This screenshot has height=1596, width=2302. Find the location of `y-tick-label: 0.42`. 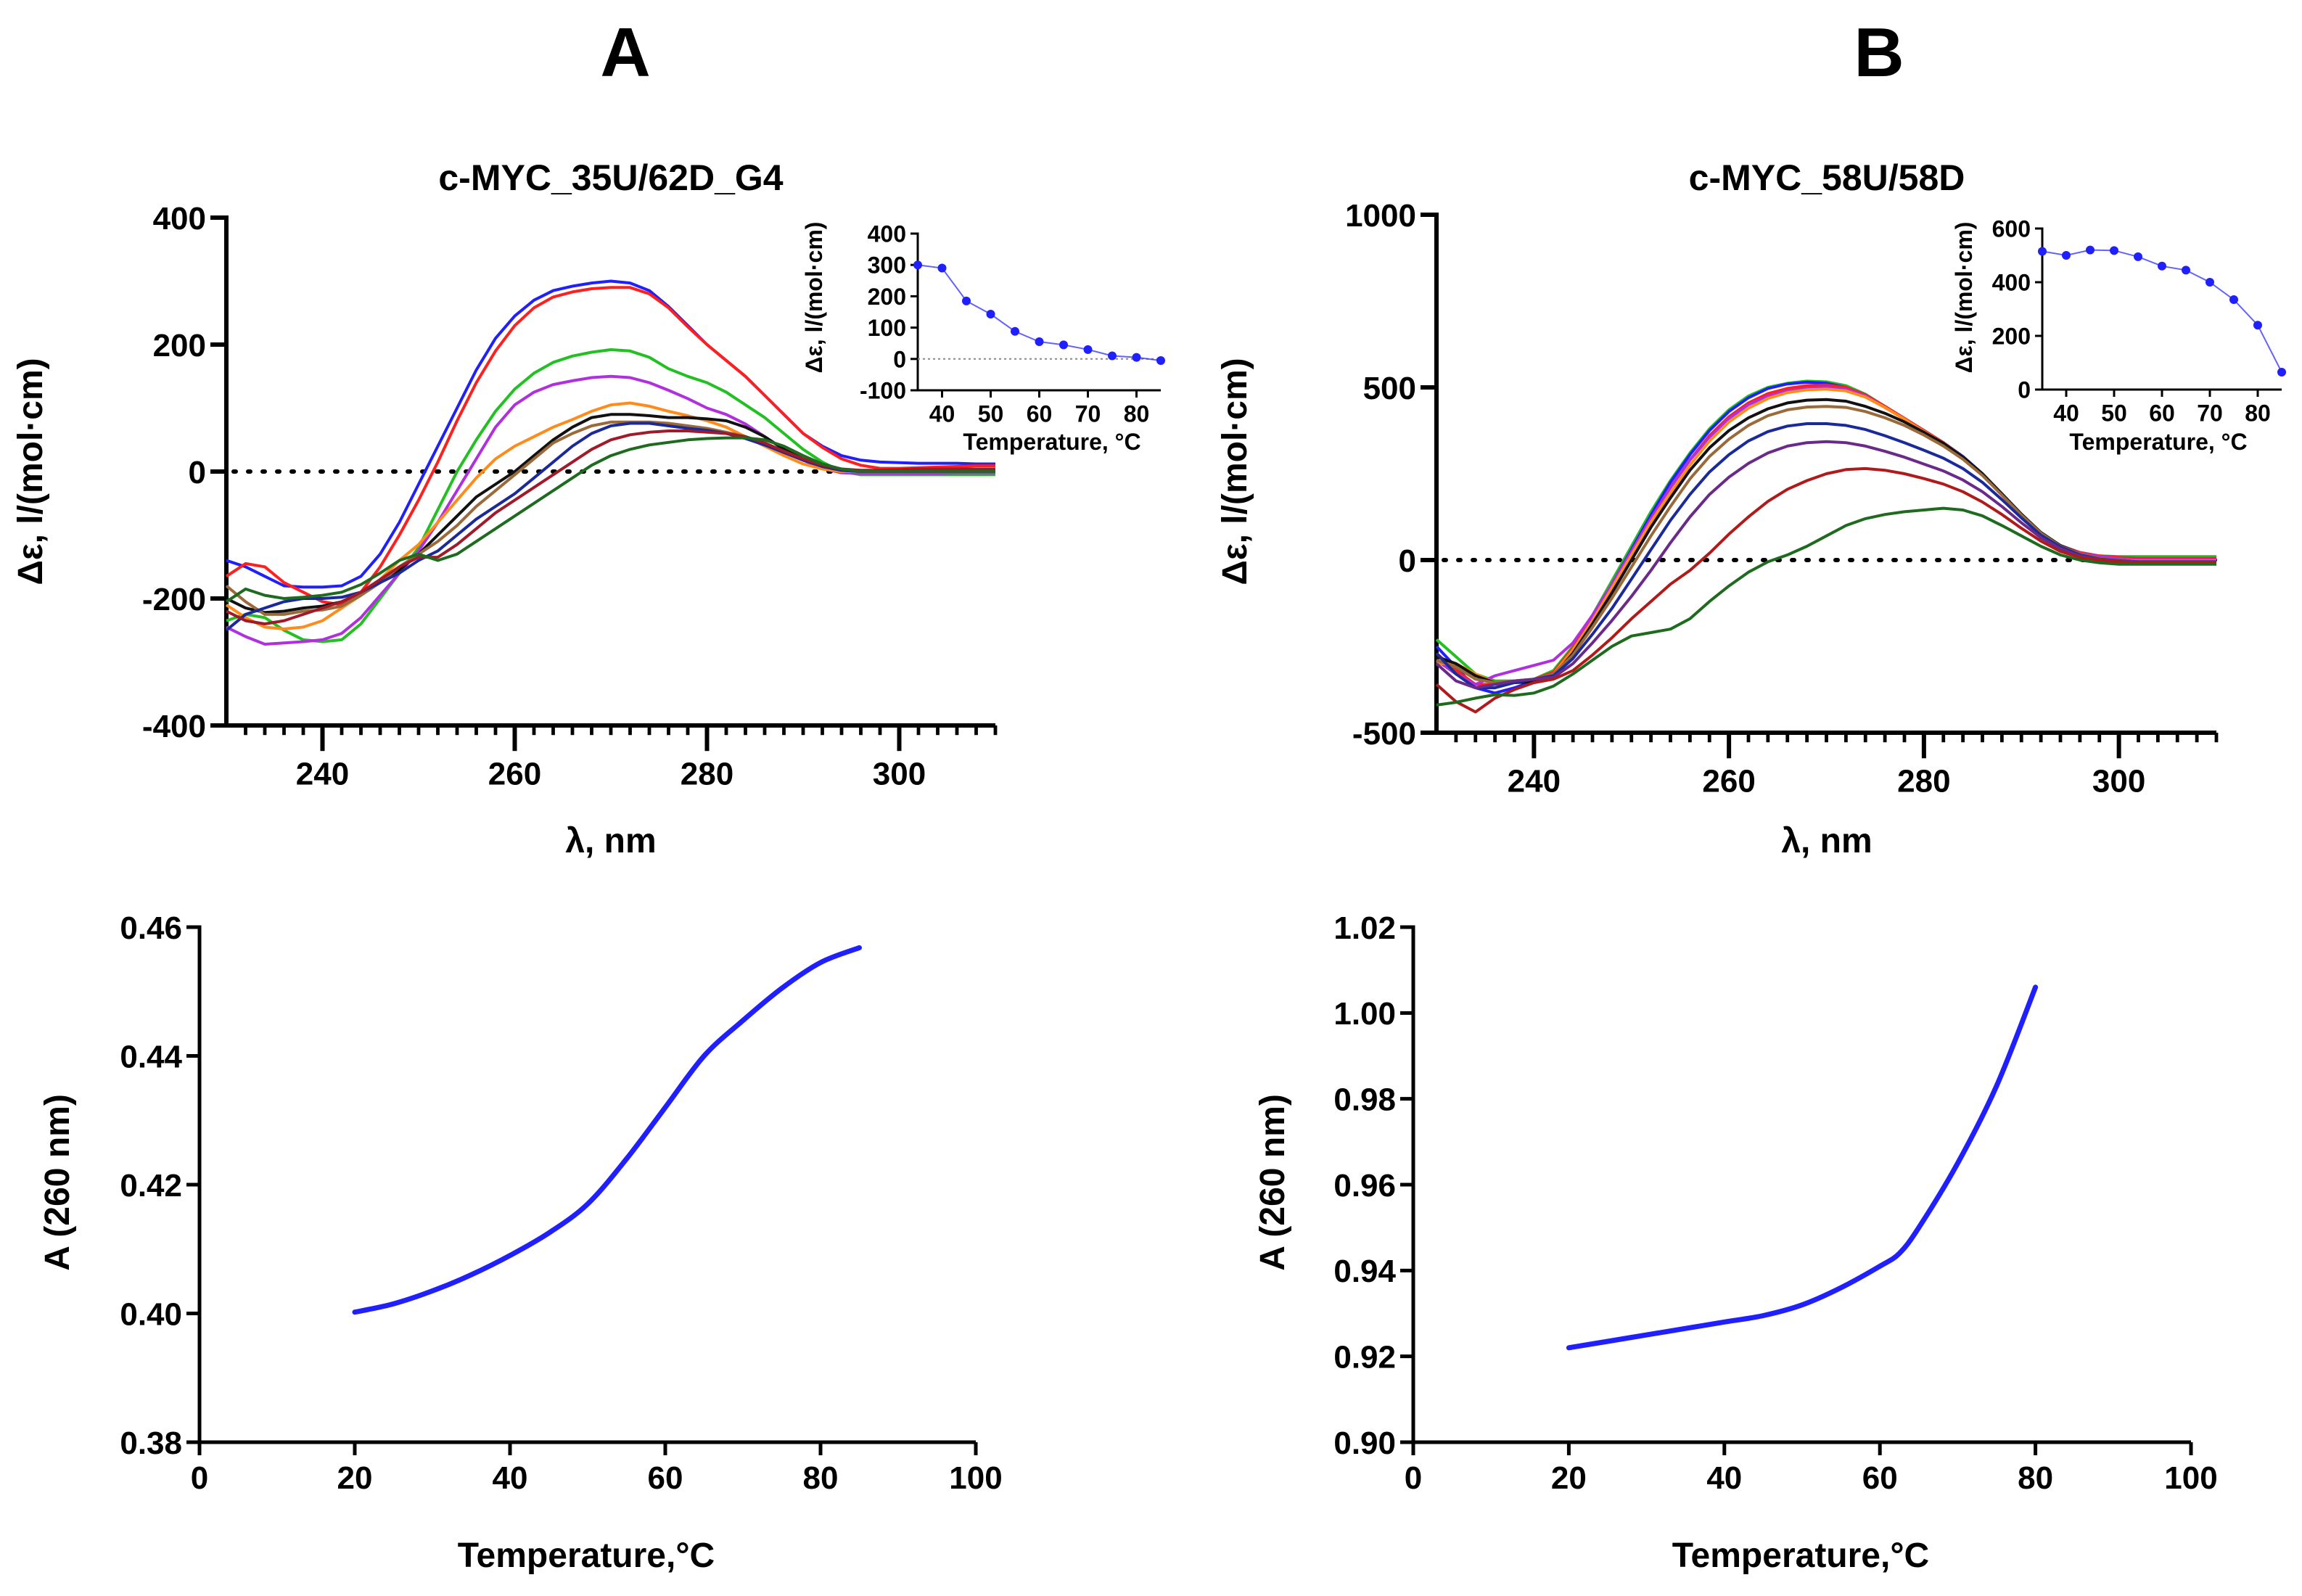

y-tick-label: 0.42 is located at coordinates (151, 1186).